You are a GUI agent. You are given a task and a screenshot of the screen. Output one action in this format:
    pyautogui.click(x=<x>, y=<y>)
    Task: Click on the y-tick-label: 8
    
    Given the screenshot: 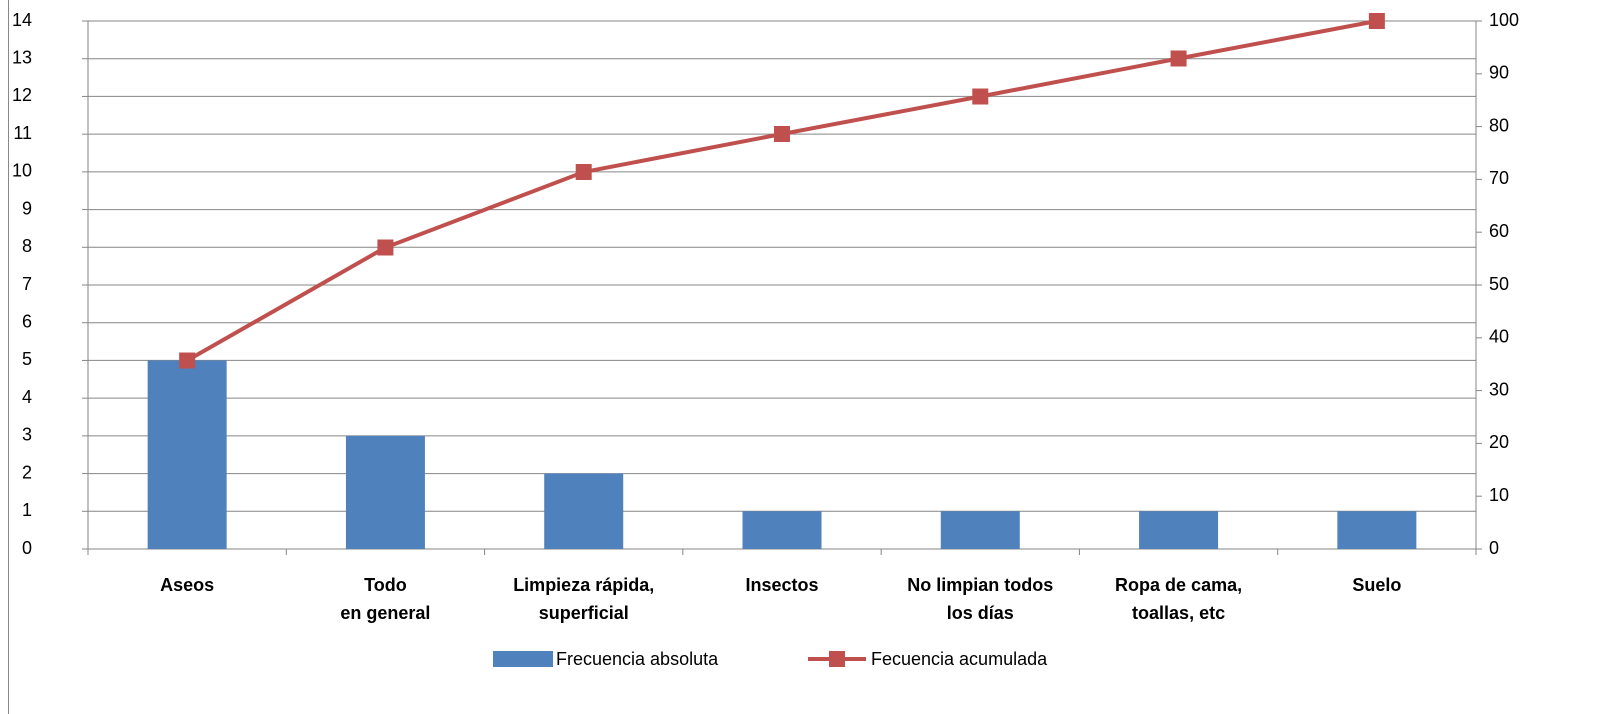 What is the action you would take?
    pyautogui.click(x=27, y=246)
    